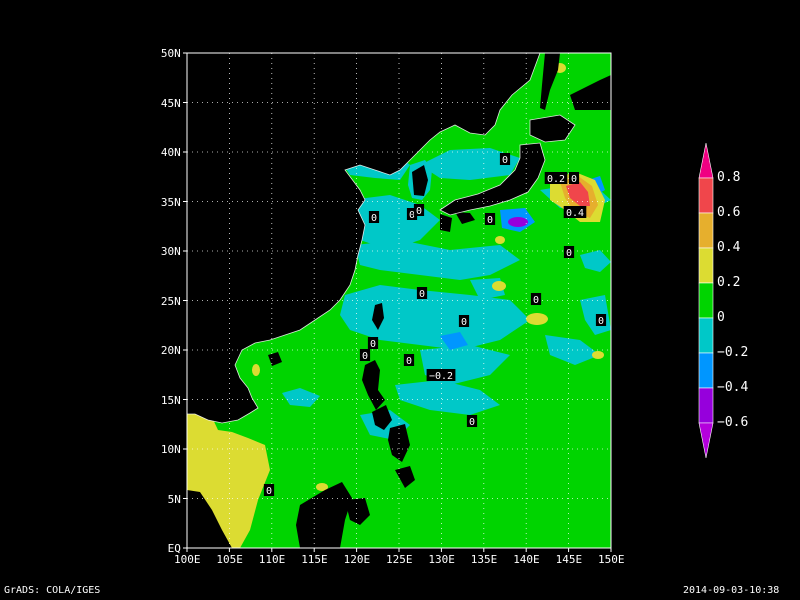 This screenshot has width=800, height=600. What do you see at coordinates (314, 559) in the screenshot?
I see `lon-tick-label: 115E` at bounding box center [314, 559].